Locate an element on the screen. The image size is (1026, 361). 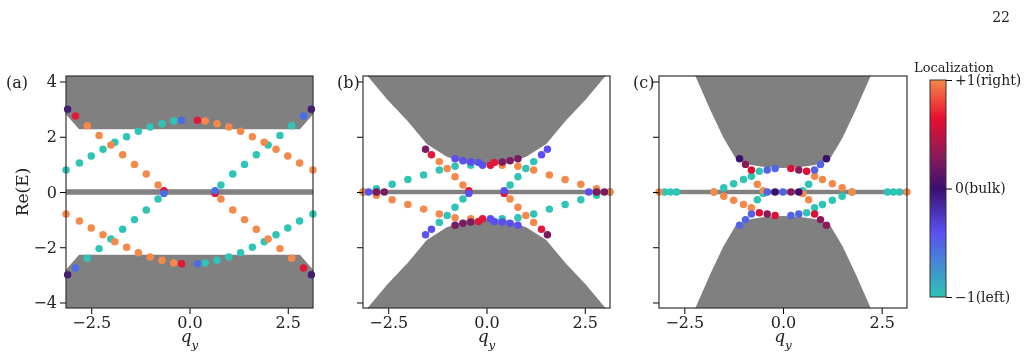
color-bar-label: −1(left) is located at coordinates (983, 296).